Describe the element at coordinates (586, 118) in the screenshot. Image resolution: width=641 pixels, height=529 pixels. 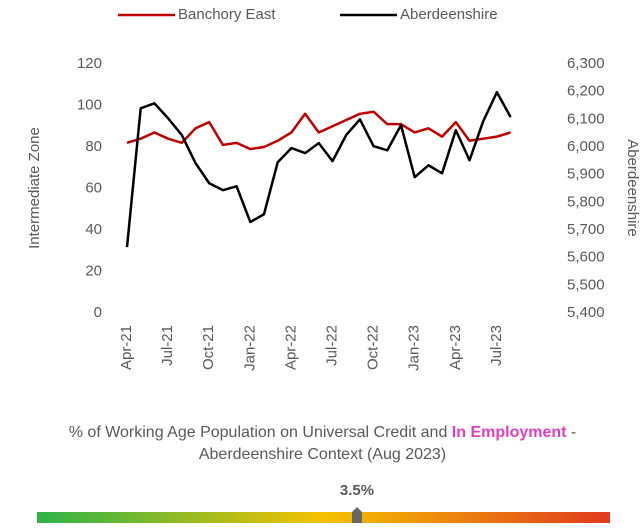
I see `y2-tick-label: 6,100` at that location.